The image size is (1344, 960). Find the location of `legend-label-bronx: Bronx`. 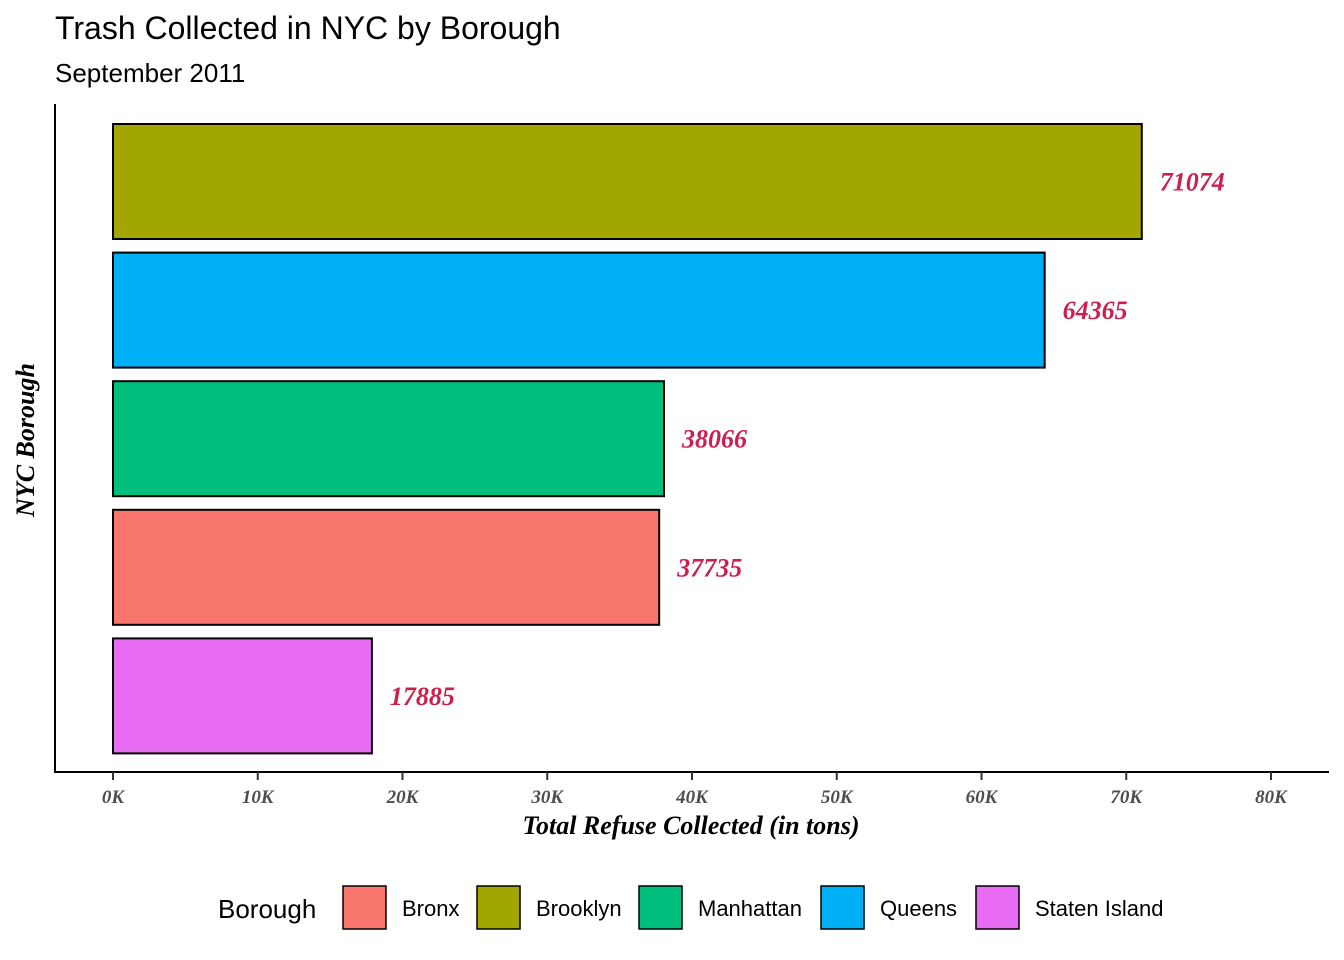

legend-label-bronx: Bronx is located at coordinates (430, 908).